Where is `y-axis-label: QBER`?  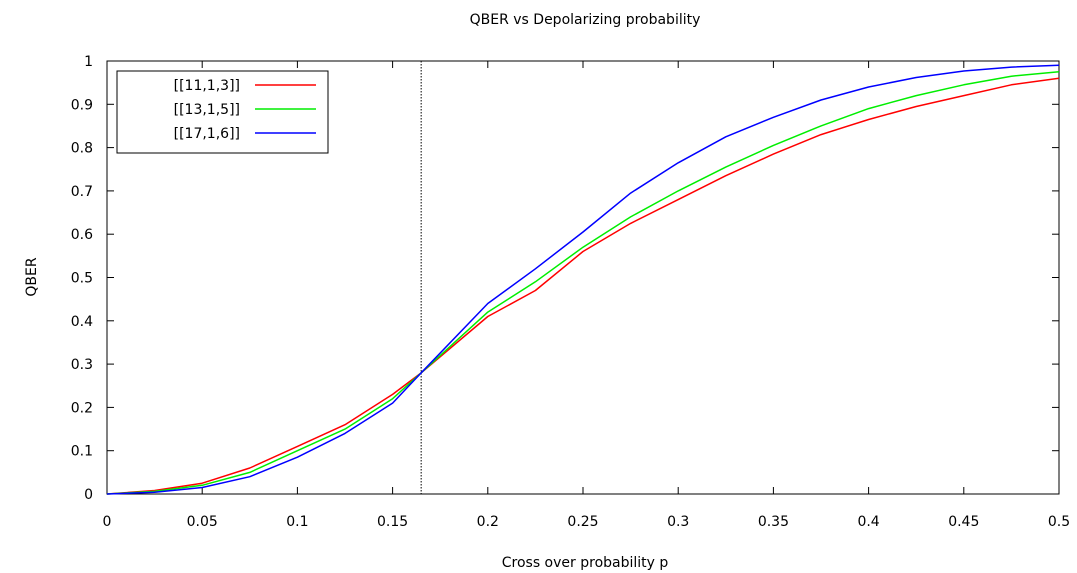
y-axis-label: QBER is located at coordinates (32, 276).